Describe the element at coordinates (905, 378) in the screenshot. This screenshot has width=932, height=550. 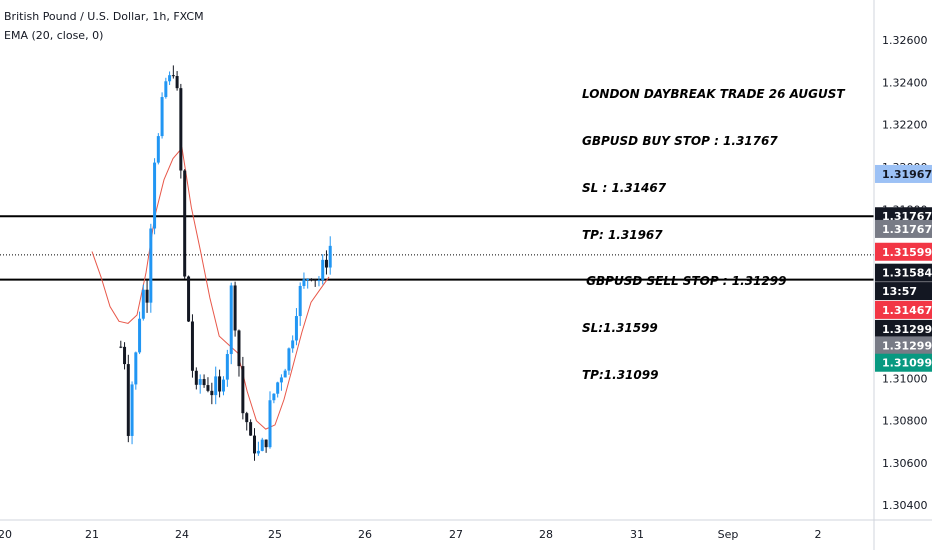
I see `price-tick-label: 1.31000` at that location.